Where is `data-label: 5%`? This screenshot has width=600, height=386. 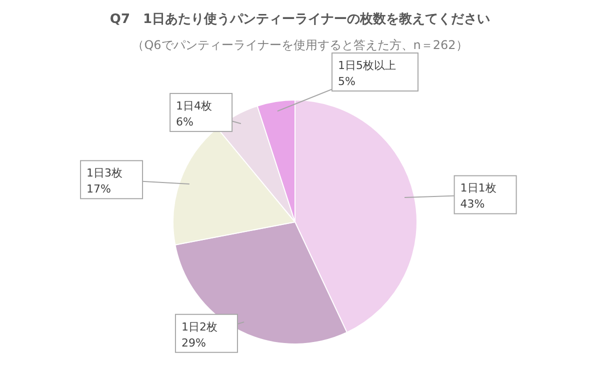
data-label: 5% is located at coordinates (347, 81).